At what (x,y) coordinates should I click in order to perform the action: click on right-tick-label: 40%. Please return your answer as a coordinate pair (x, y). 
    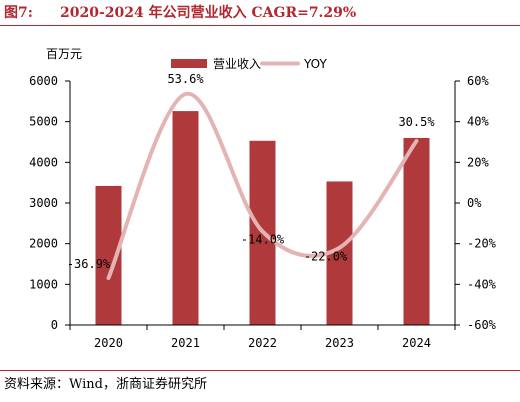
    Looking at the image, I should click on (478, 122).